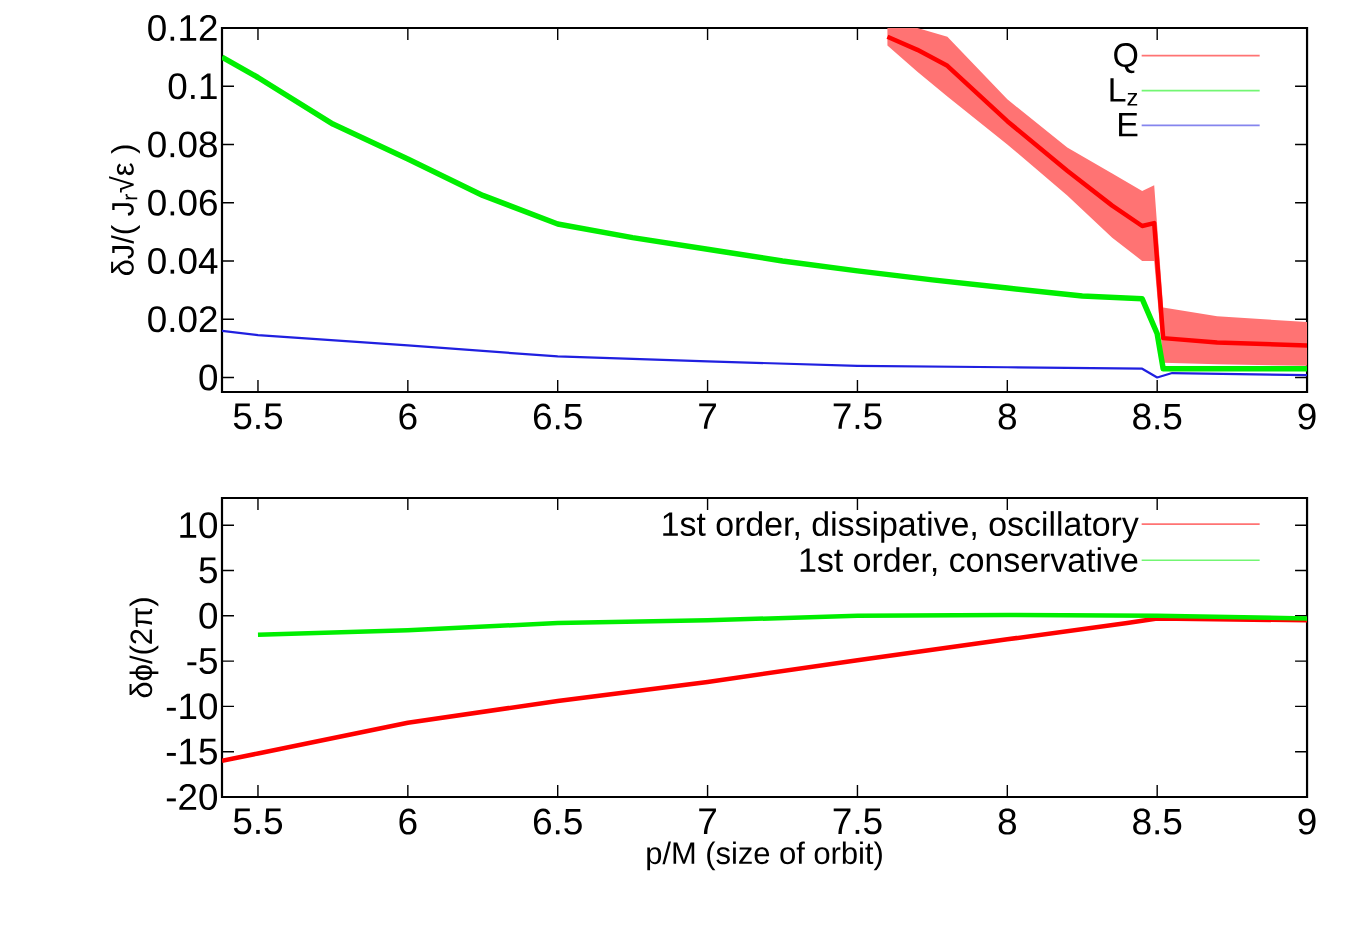 The height and width of the screenshot is (940, 1355). I want to click on y-tick-label: -10, so click(192, 706).